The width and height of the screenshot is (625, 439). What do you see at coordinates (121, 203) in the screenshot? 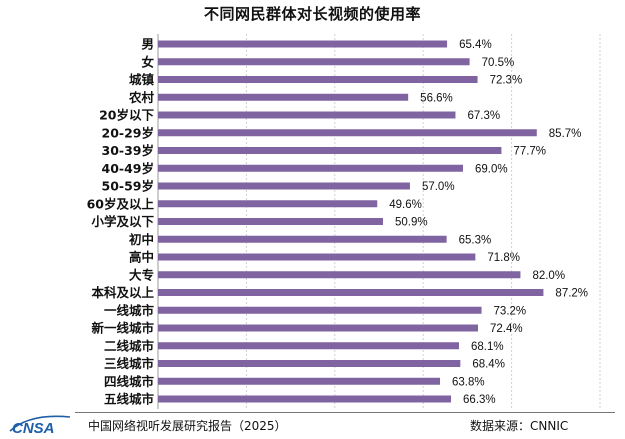
I see `category-label-9: 60岁及以上` at bounding box center [121, 203].